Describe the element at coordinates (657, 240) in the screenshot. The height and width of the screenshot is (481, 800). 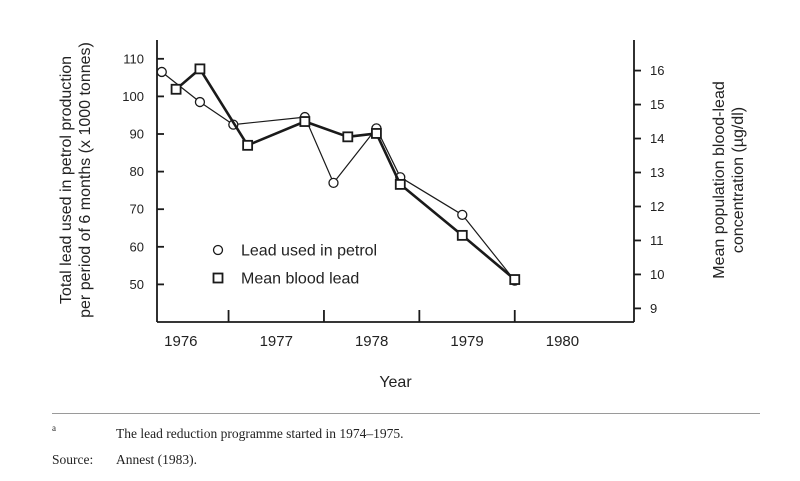
I see `y-tick-label-right: 11` at that location.